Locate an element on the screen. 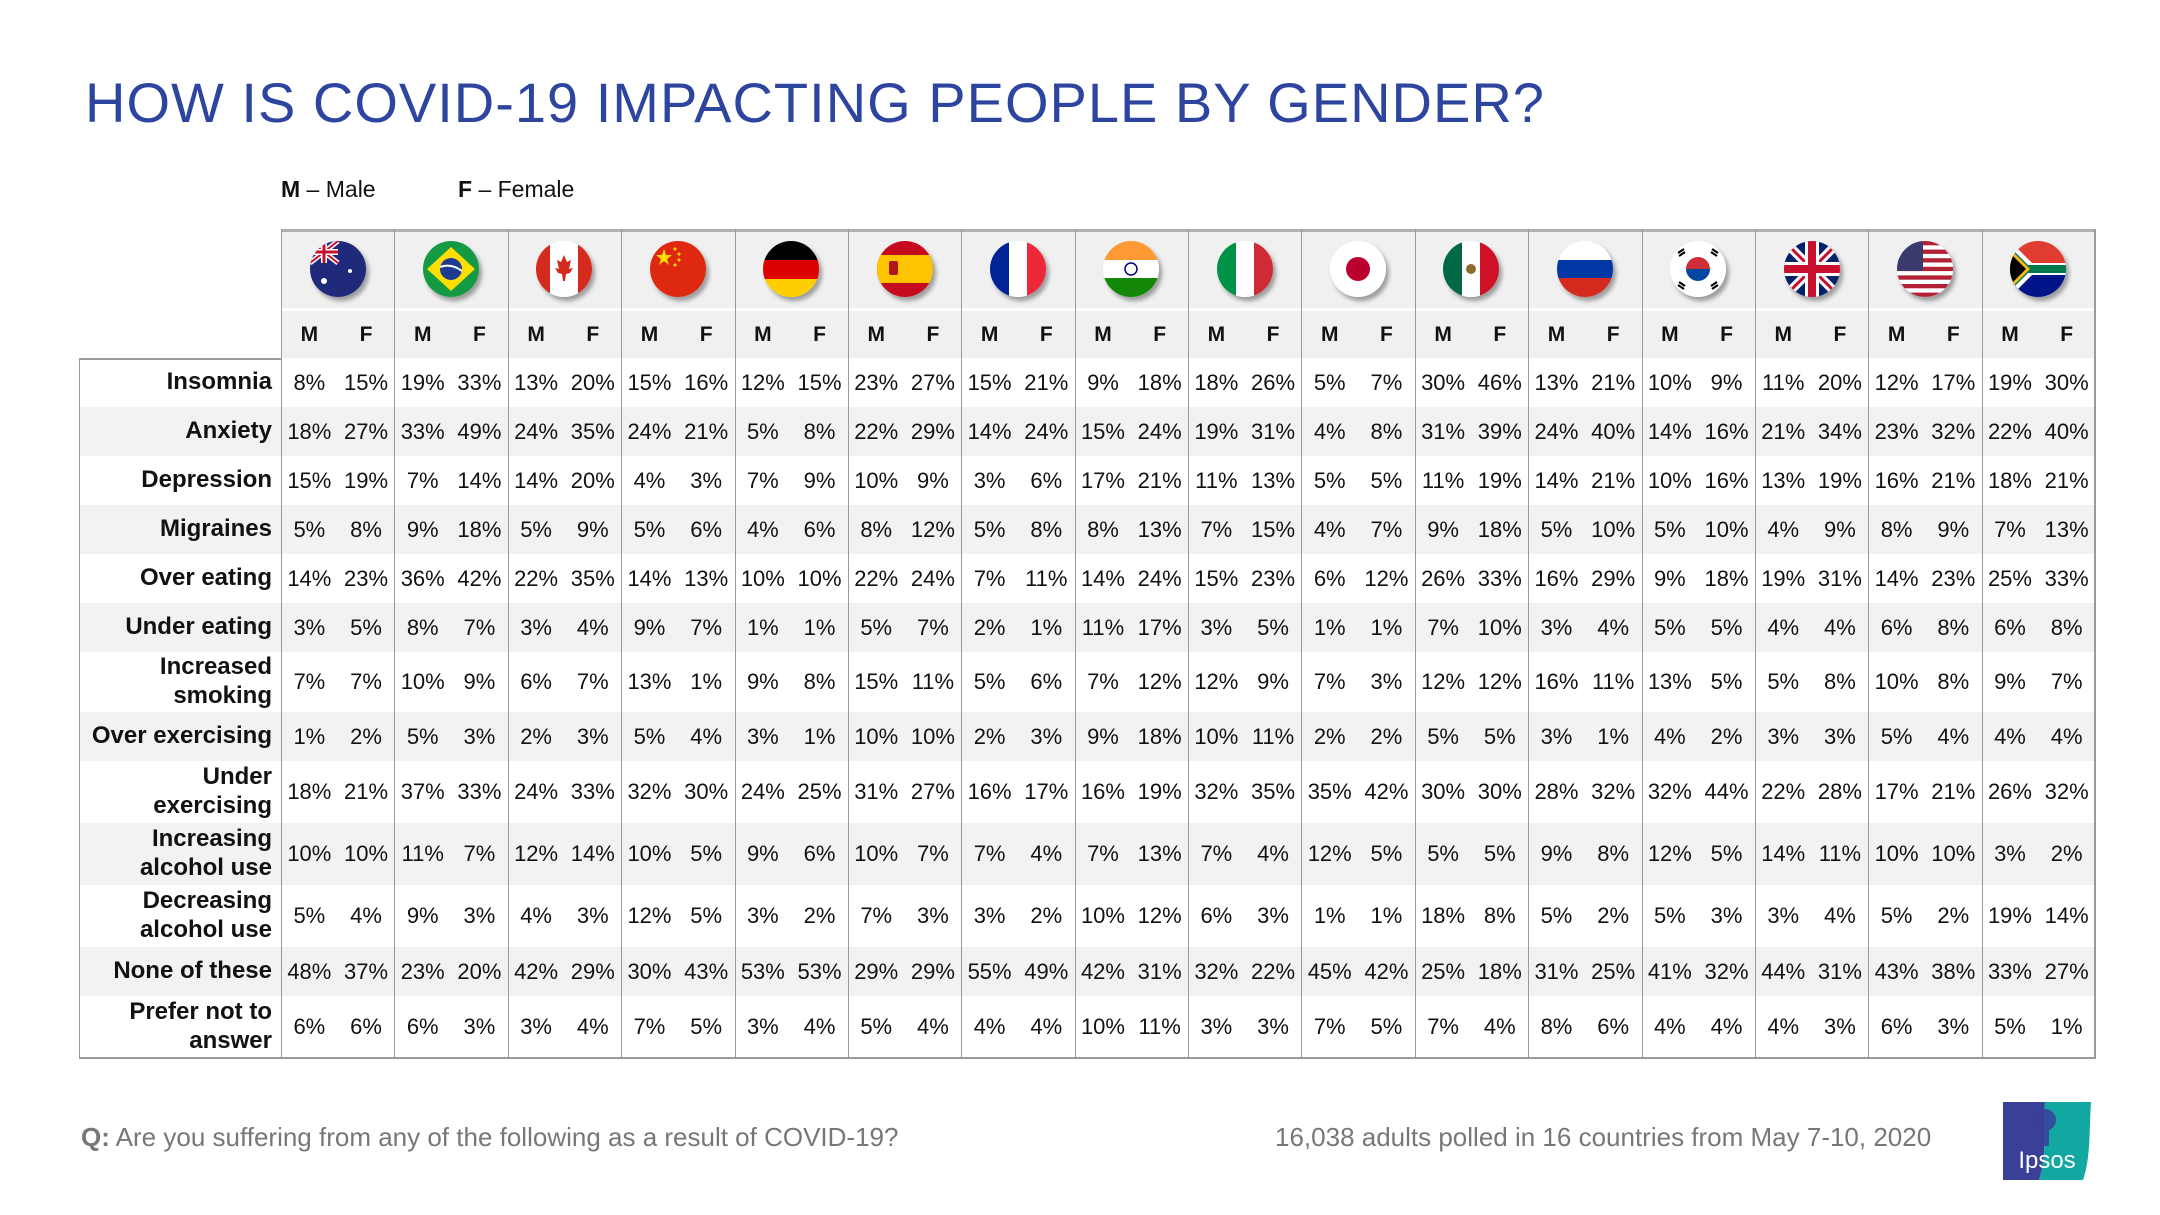  male-value-cell: 11% is located at coordinates (1443, 480).